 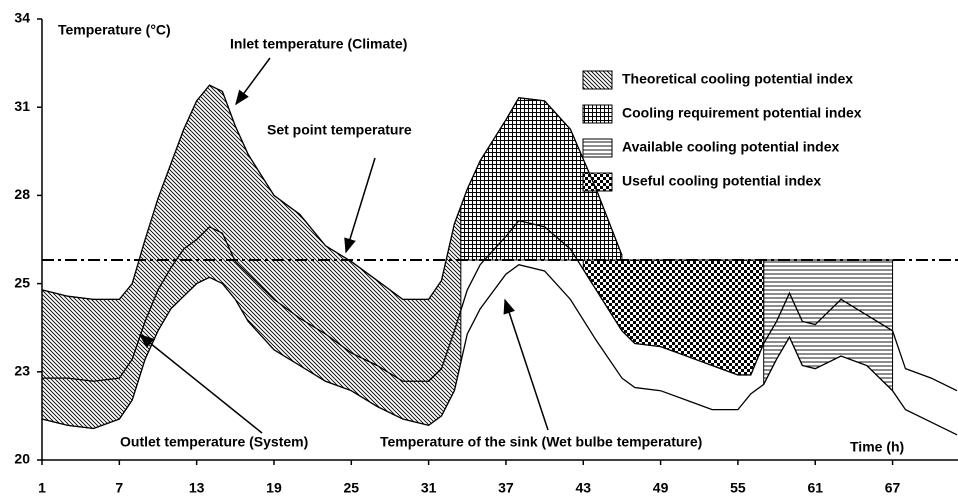 I want to click on legend-label: Available cooling potential index, so click(x=731, y=147).